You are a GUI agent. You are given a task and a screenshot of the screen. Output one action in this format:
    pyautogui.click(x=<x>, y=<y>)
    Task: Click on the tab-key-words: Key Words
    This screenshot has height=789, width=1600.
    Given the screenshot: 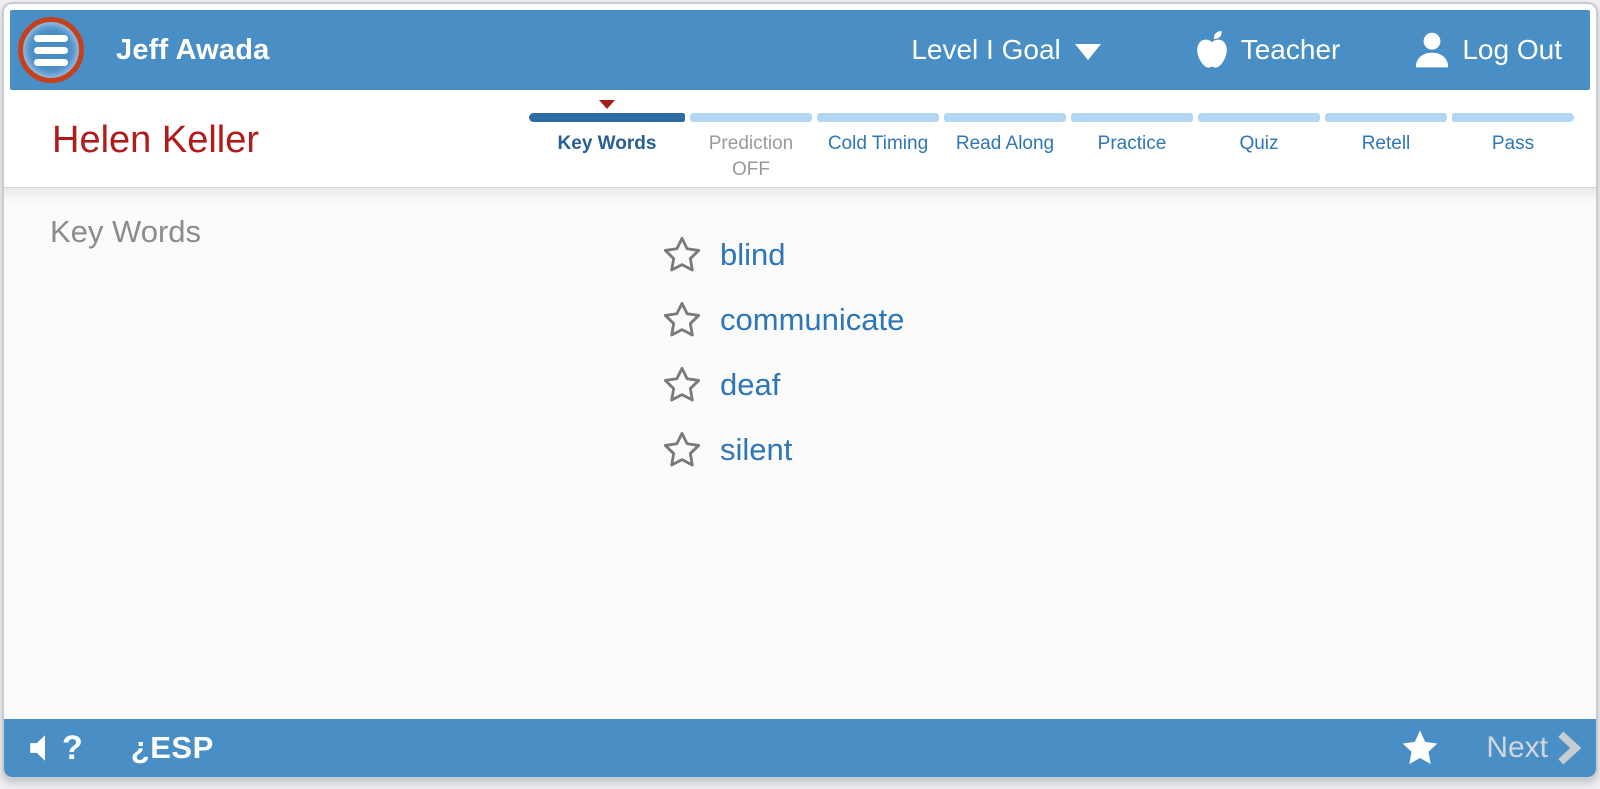 What is the action you would take?
    pyautogui.click(x=607, y=141)
    